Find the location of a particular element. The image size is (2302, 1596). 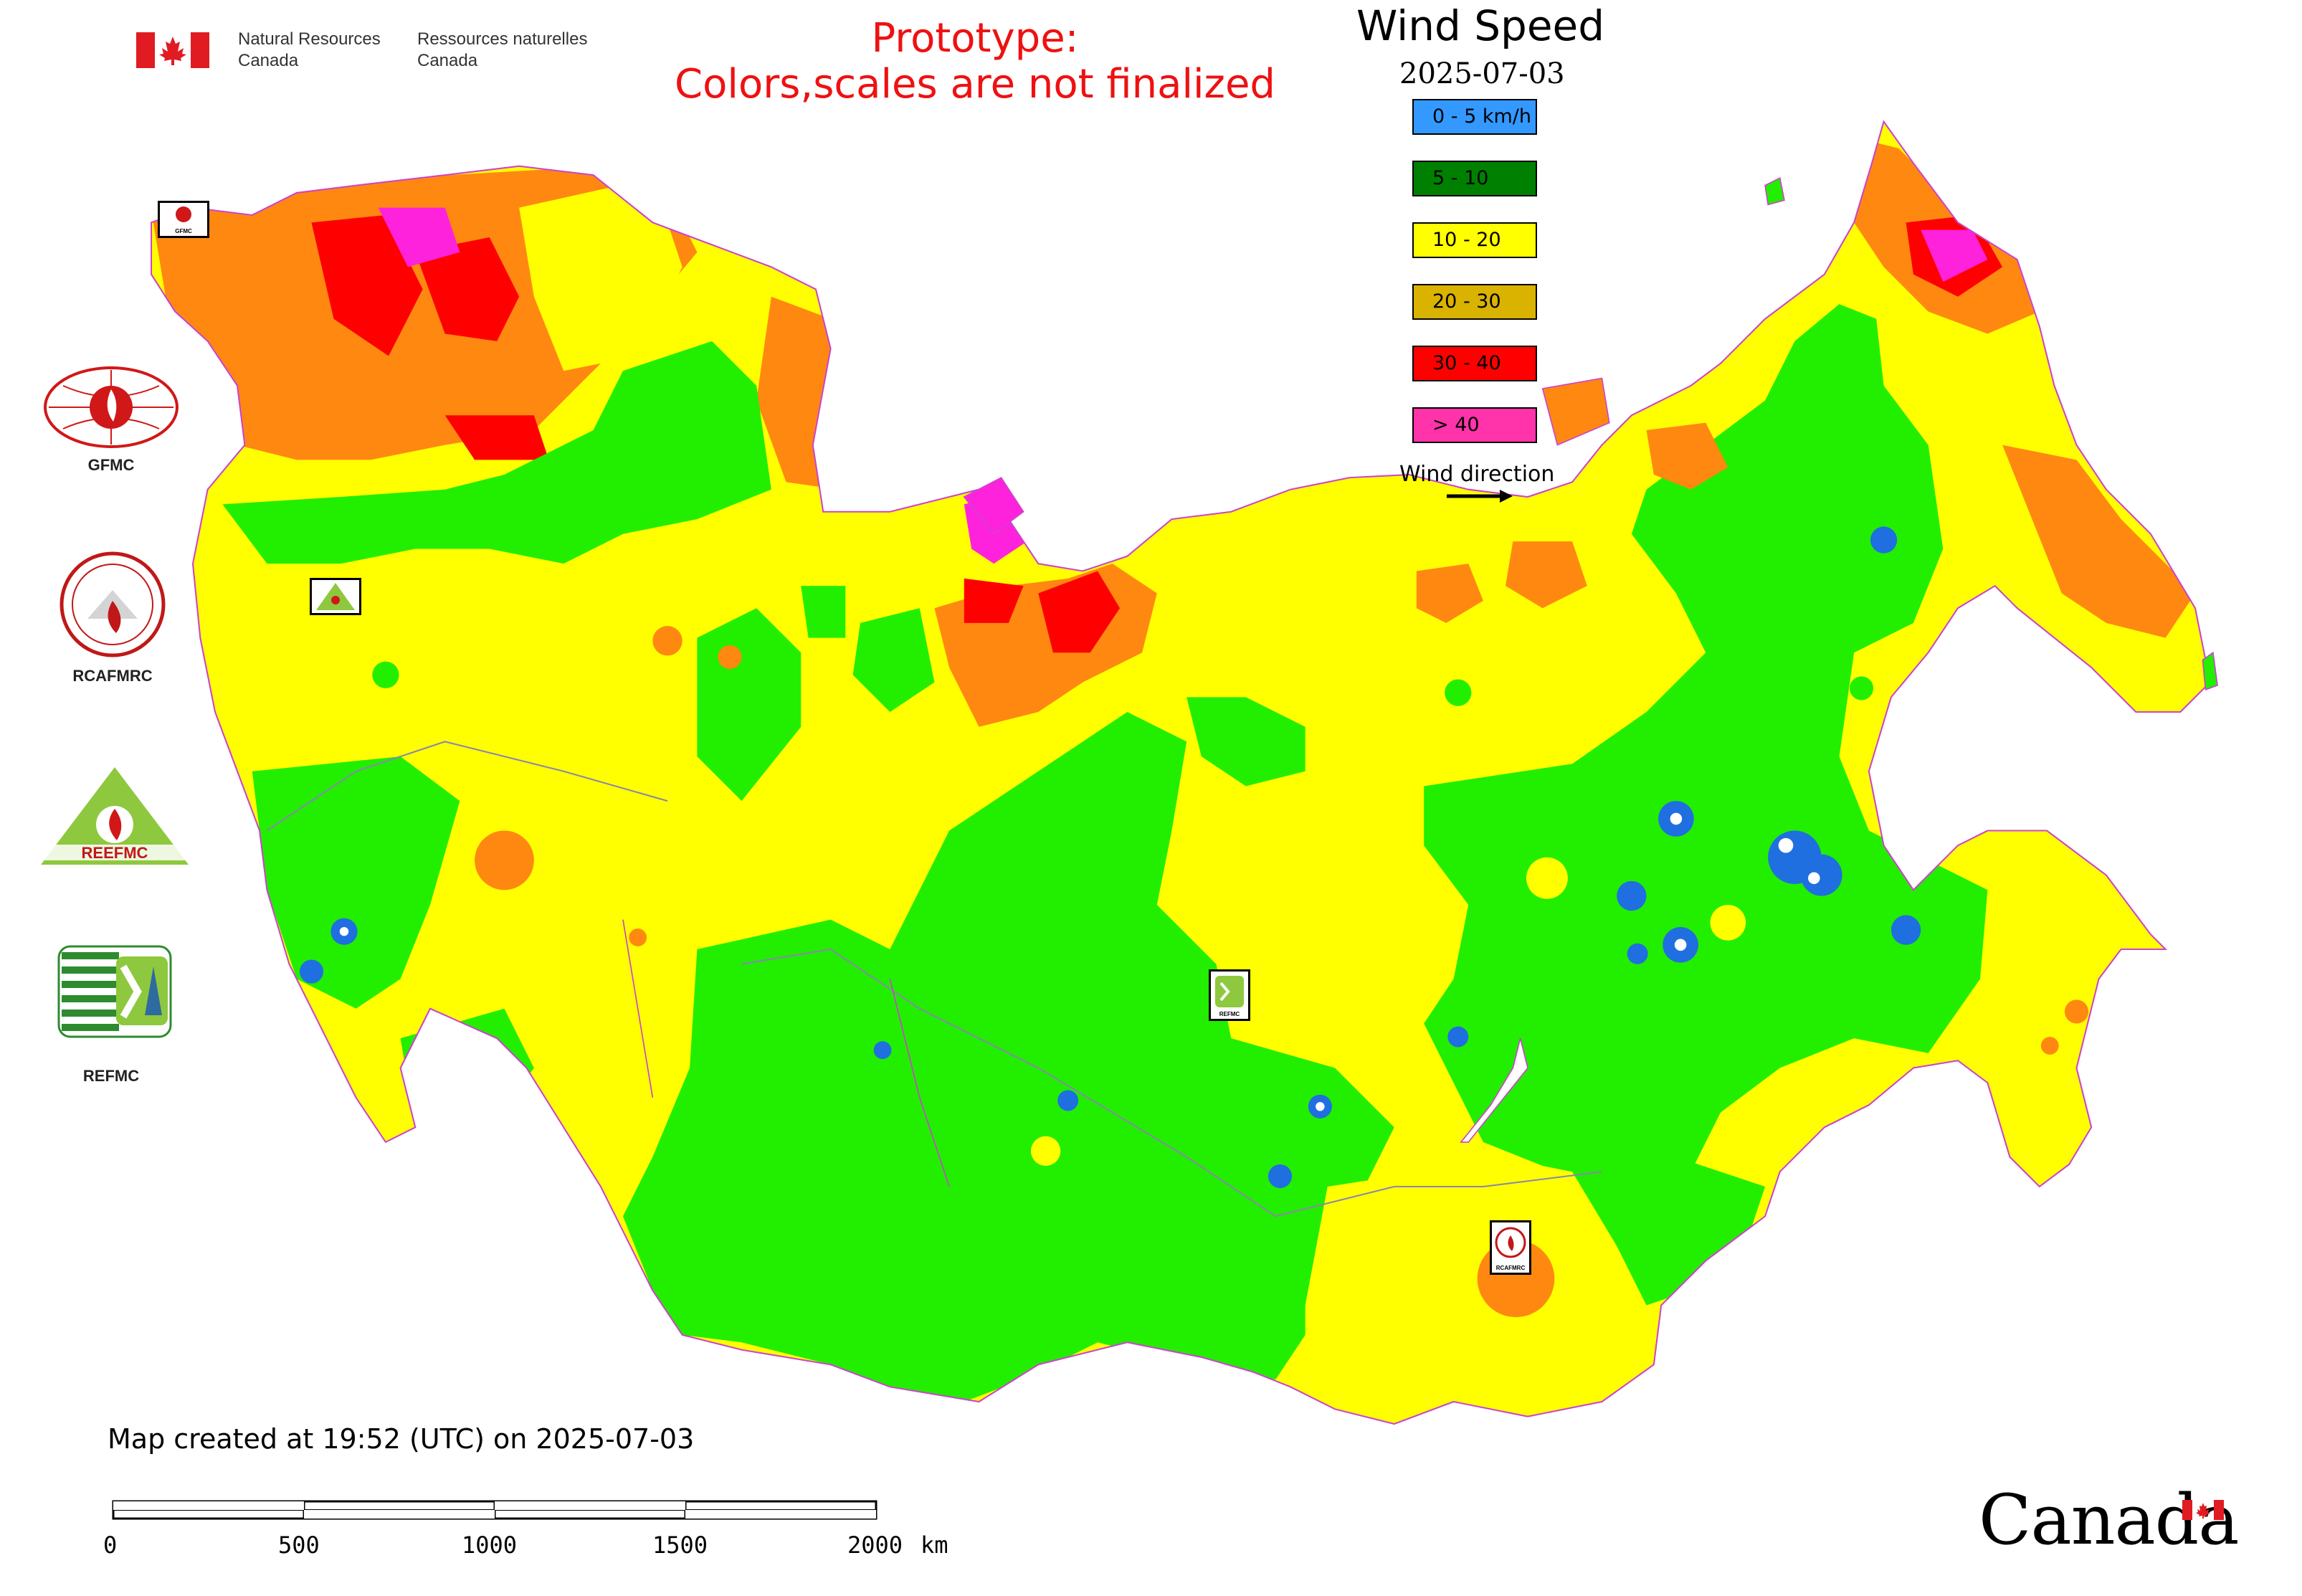

canada-wordmark: Canada is located at coordinates (2109, 1520).